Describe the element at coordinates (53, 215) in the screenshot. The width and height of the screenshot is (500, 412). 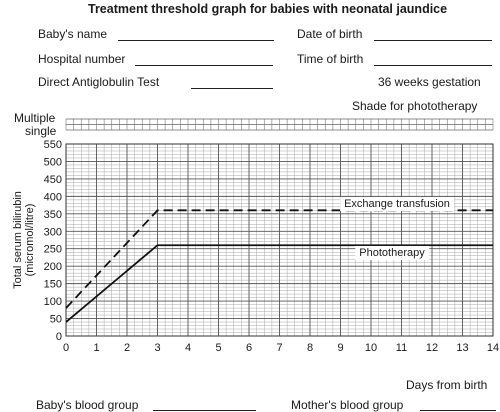
I see `y-tick-label: 350` at that location.